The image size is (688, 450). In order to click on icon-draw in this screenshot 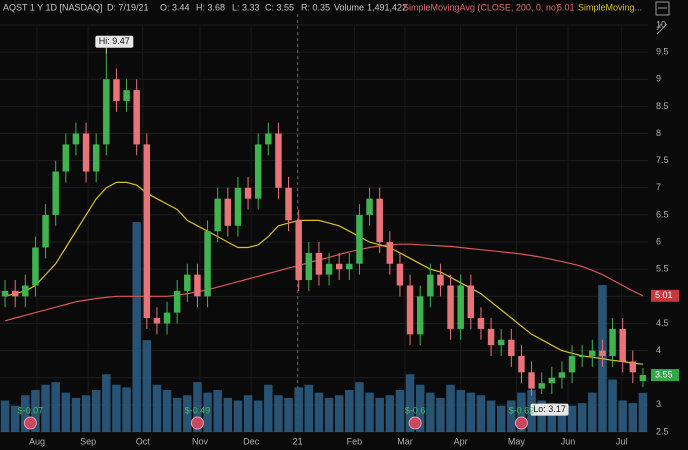, I will do `click(662, 29)`.